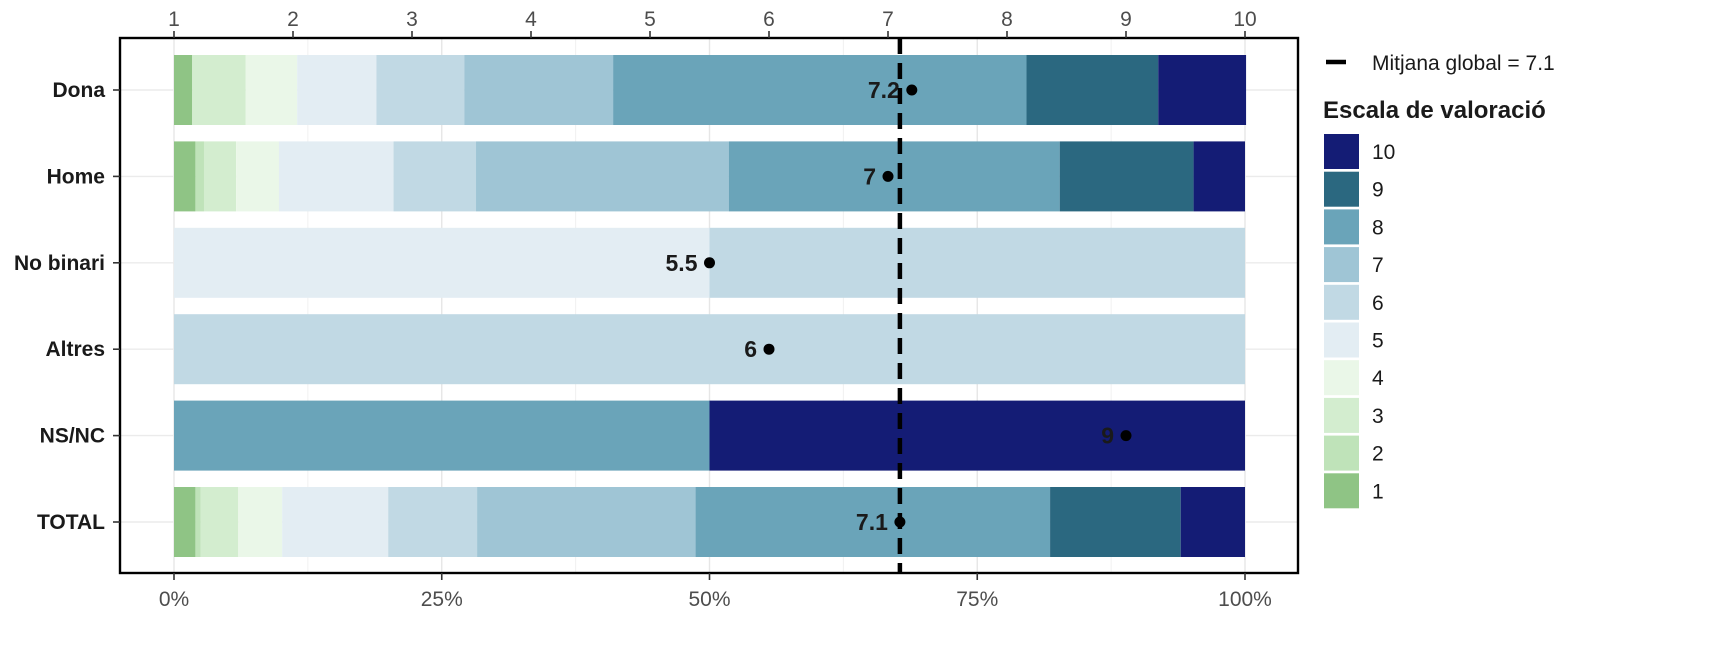  I want to click on mean-label-total: 7.1, so click(872, 522).